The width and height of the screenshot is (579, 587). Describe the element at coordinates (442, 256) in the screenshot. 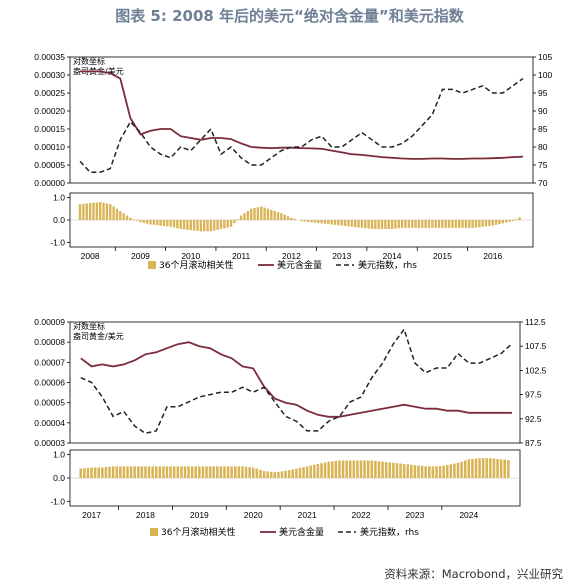

I see `x-axis-tick-label: 2015` at that location.